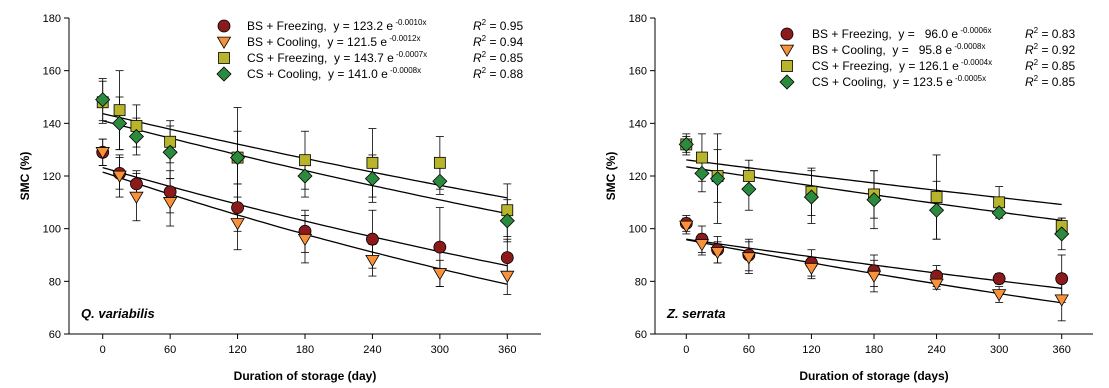 The width and height of the screenshot is (1109, 388). Describe the element at coordinates (498, 25) in the screenshot. I see `legend-r2: R2 = 0.95` at that location.